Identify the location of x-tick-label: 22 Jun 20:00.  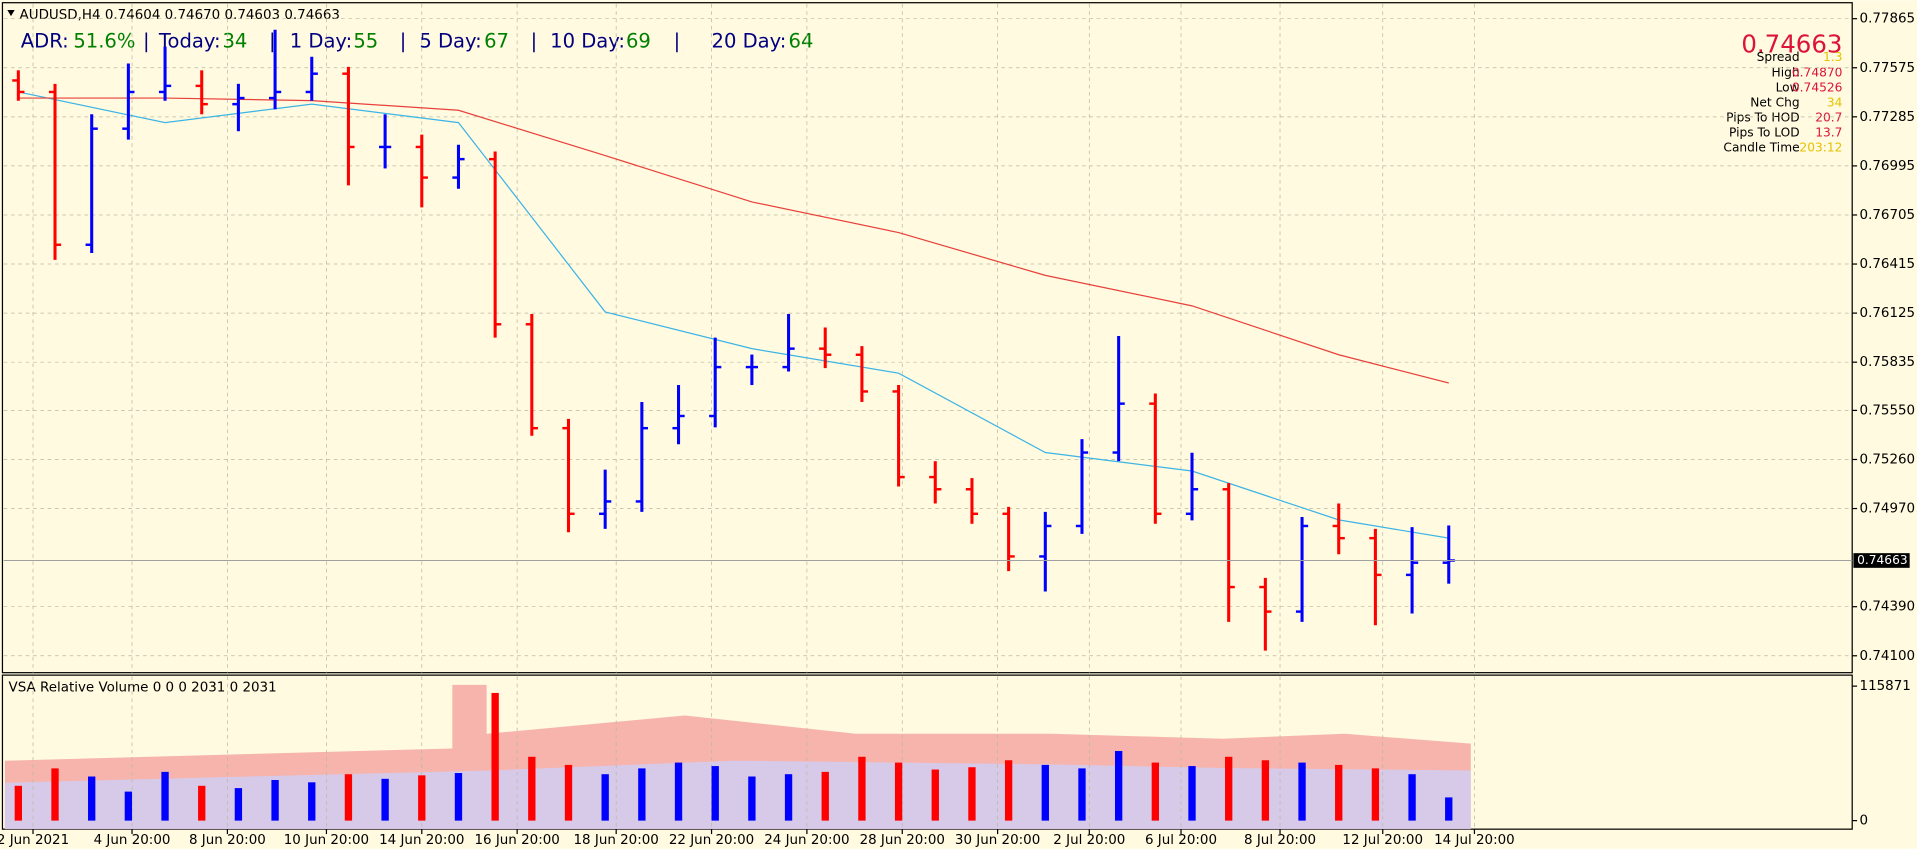
(711, 840).